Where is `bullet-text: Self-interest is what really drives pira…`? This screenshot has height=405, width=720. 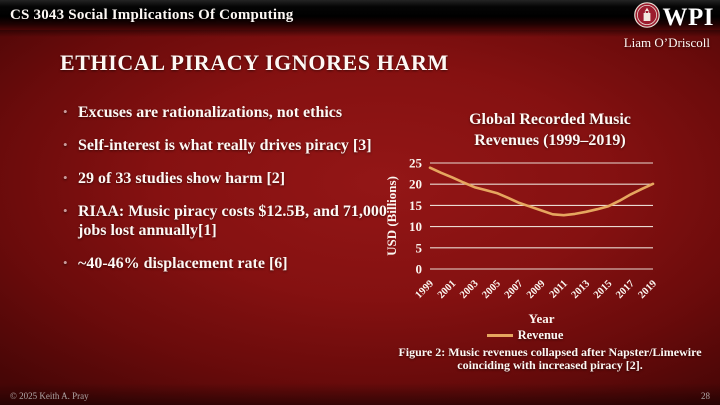
bullet-text: Self-interest is what really drives pira… is located at coordinates (225, 146).